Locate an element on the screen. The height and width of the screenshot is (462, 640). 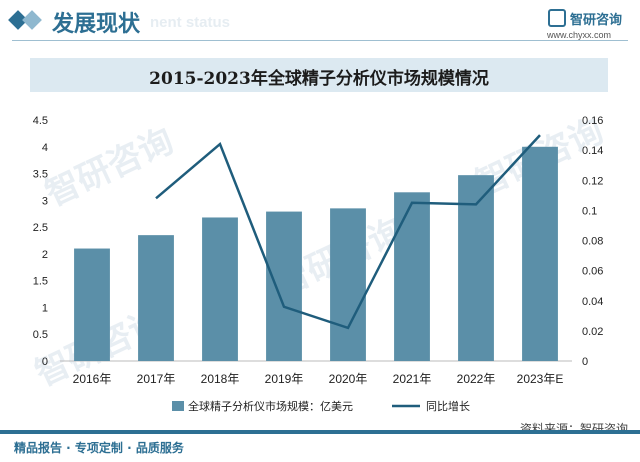
x-tick-label: 2017年 is located at coordinates (156, 379).